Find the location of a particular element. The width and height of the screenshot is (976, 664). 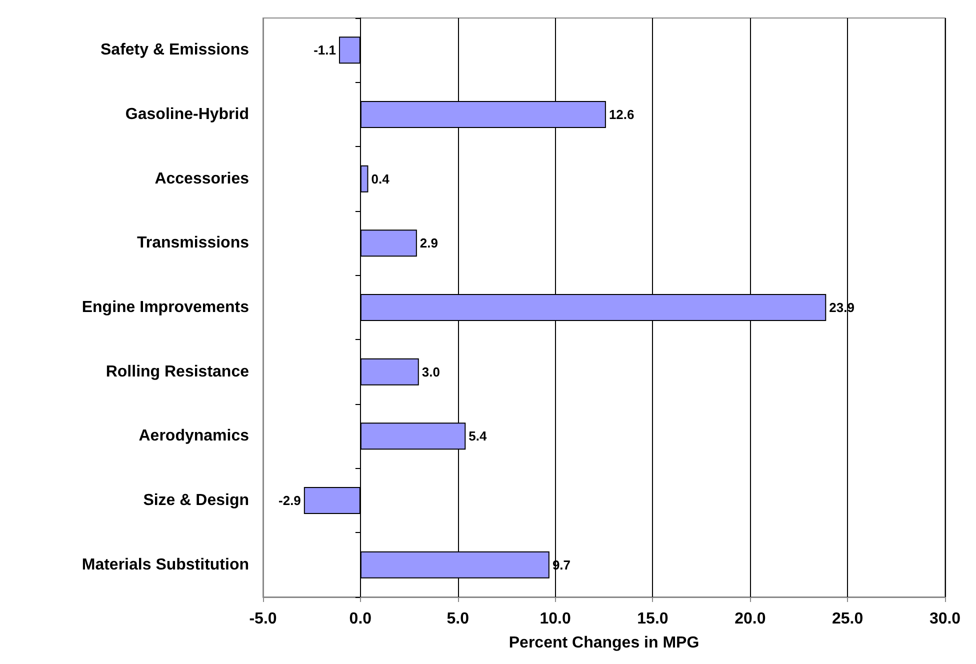

data-label: 3.0 is located at coordinates (431, 372).